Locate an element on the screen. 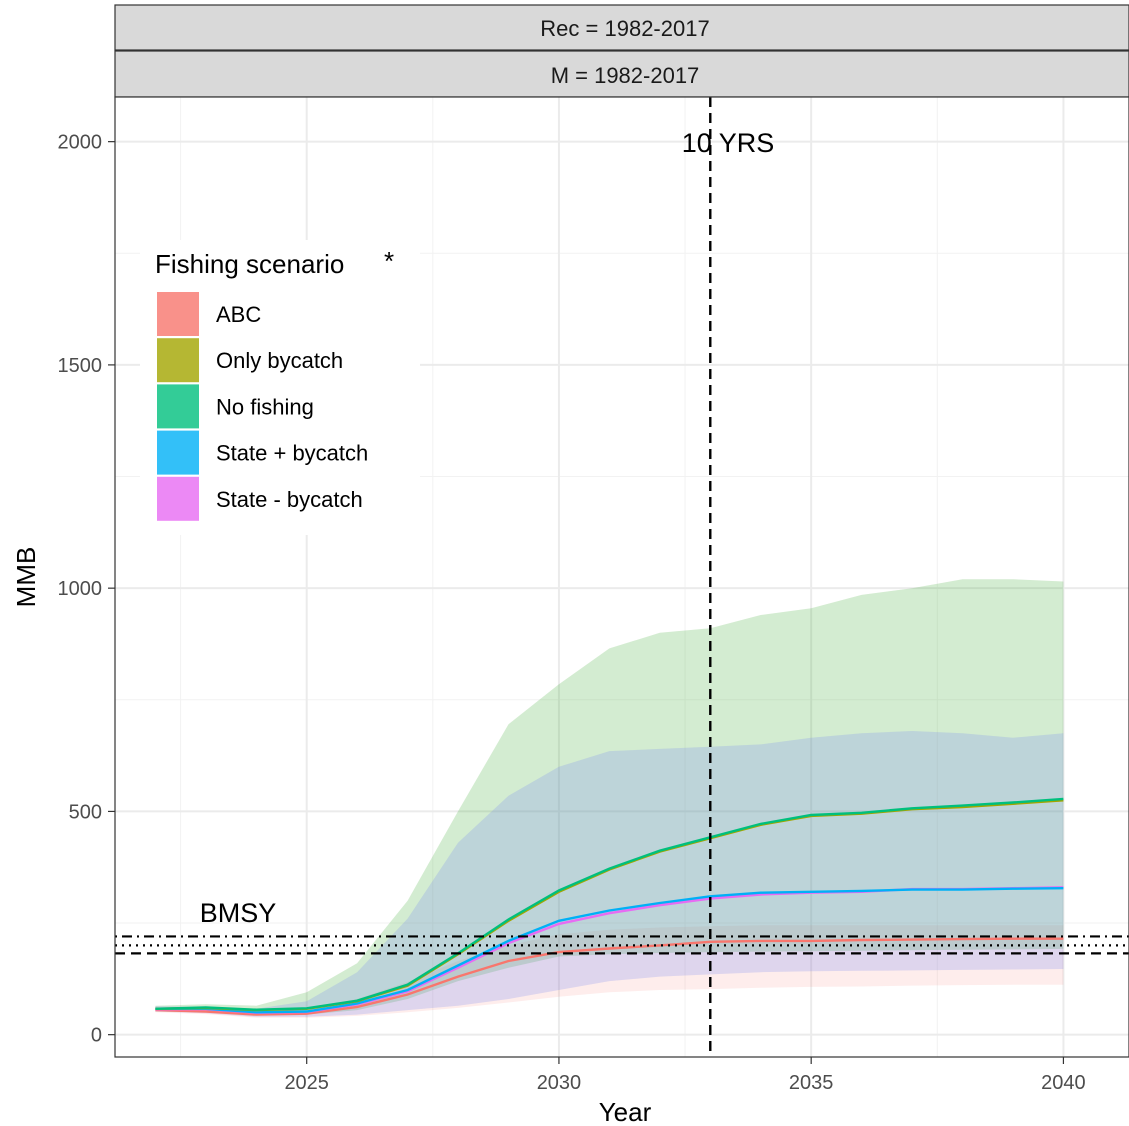 The height and width of the screenshot is (1126, 1129). x-tick-label: 2030 is located at coordinates (559, 1083).